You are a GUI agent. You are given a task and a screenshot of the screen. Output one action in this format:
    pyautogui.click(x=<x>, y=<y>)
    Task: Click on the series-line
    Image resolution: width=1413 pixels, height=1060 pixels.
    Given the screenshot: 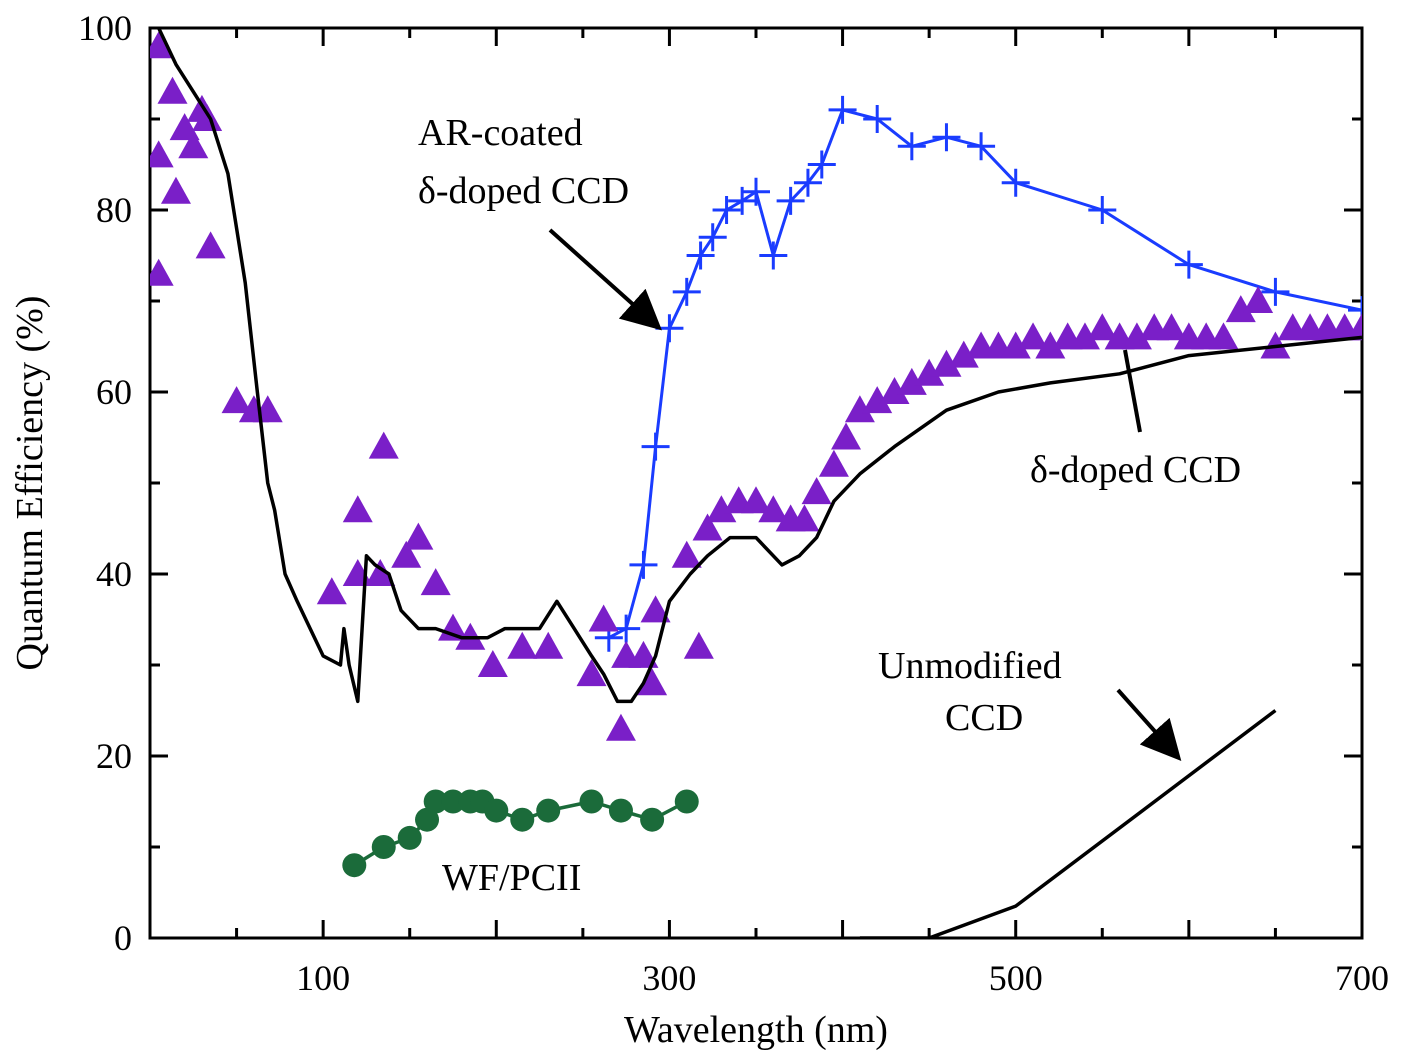 What is the action you would take?
    pyautogui.click(x=1068, y=823)
    